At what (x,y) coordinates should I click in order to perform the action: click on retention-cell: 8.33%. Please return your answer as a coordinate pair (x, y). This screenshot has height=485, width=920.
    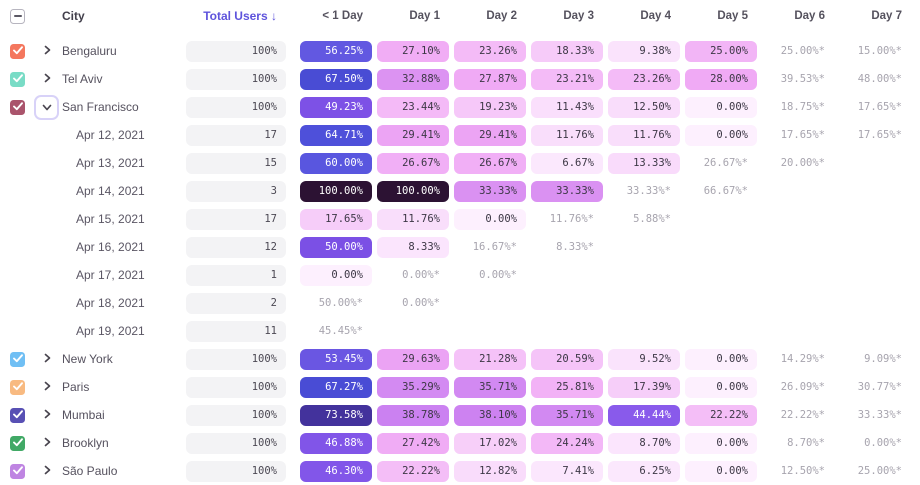
    Looking at the image, I should click on (413, 247).